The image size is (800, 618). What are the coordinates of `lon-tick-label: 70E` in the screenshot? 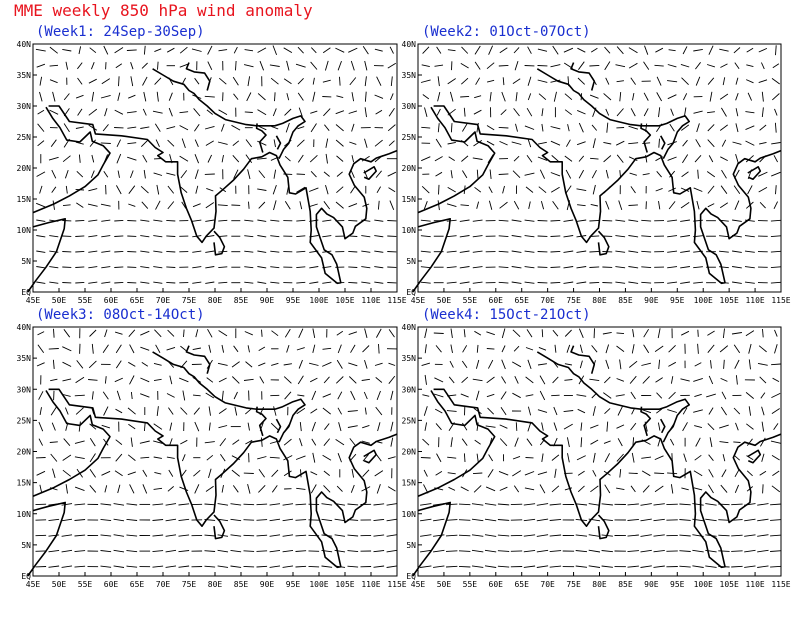 It's located at (547, 584).